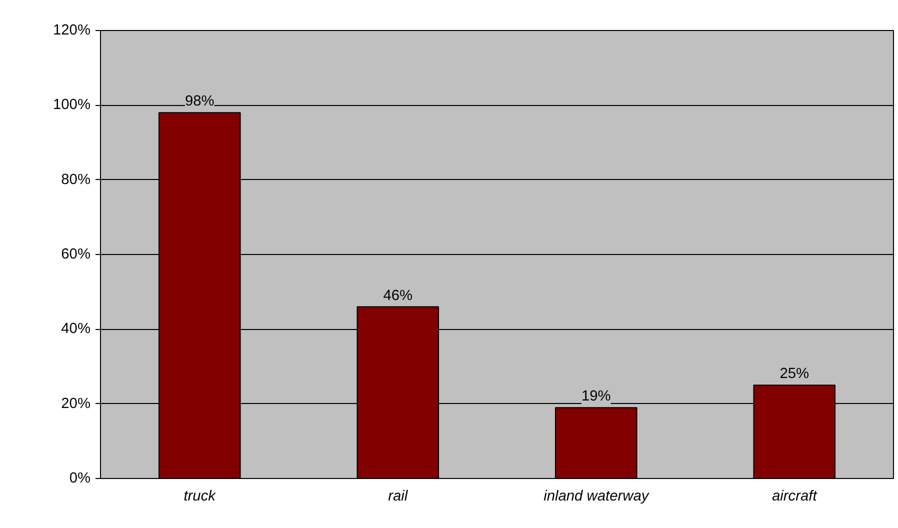 Image resolution: width=898 pixels, height=528 pixels. What do you see at coordinates (80, 478) in the screenshot?
I see `y-tick-label: 0%` at bounding box center [80, 478].